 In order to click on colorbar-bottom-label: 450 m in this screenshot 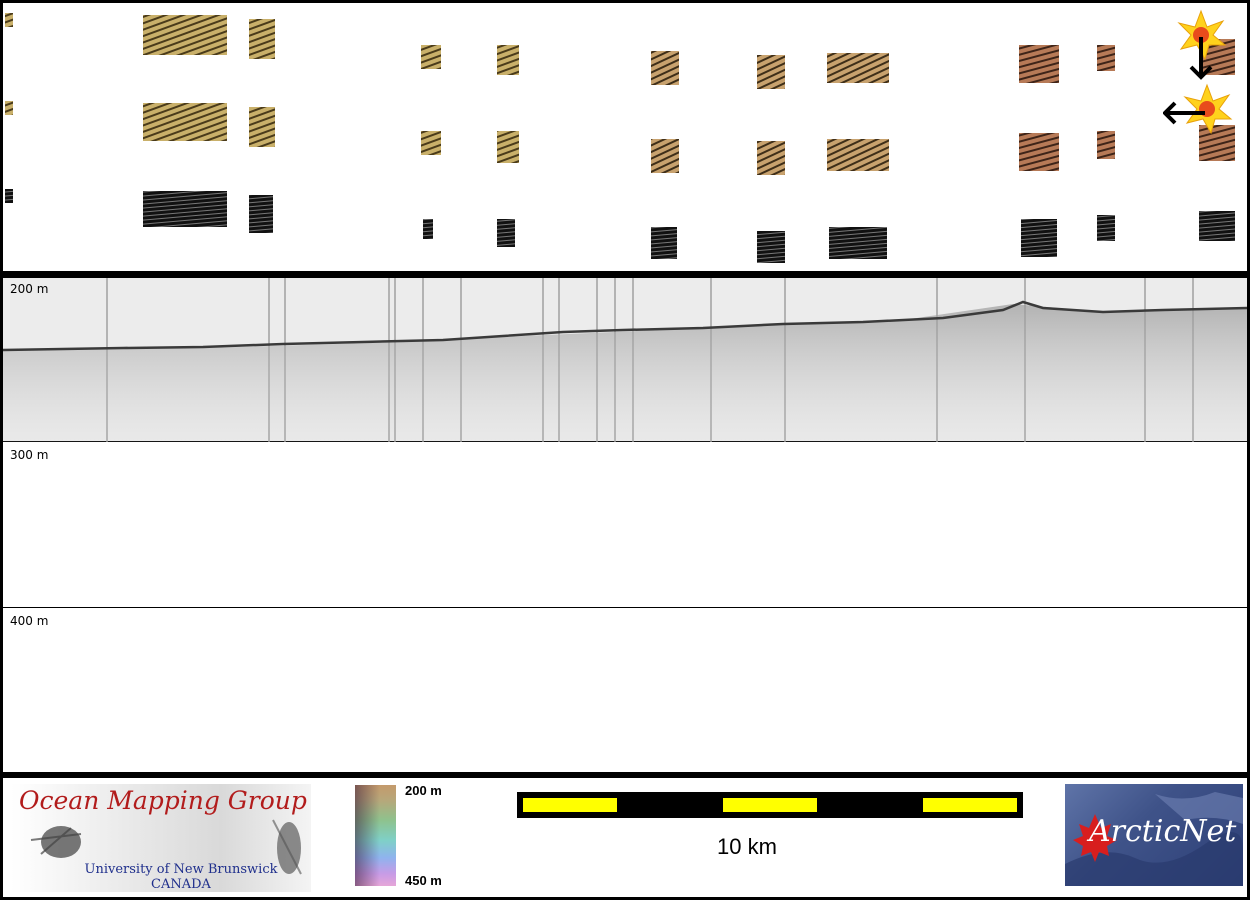, I will do `click(423, 880)`.